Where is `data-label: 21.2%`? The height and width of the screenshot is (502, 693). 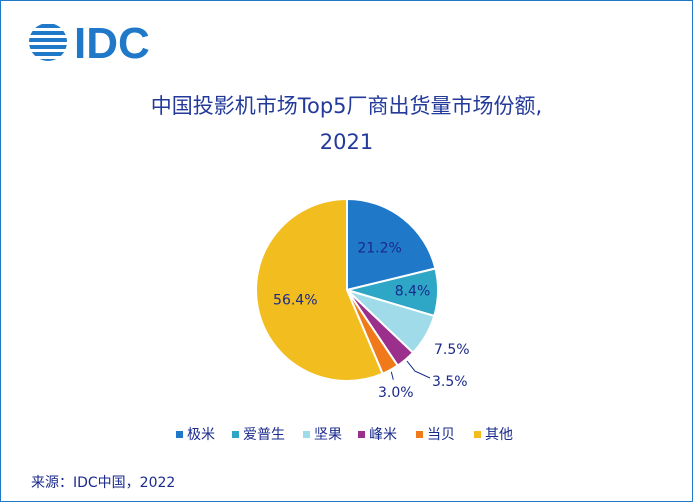
data-label: 21.2% is located at coordinates (379, 248).